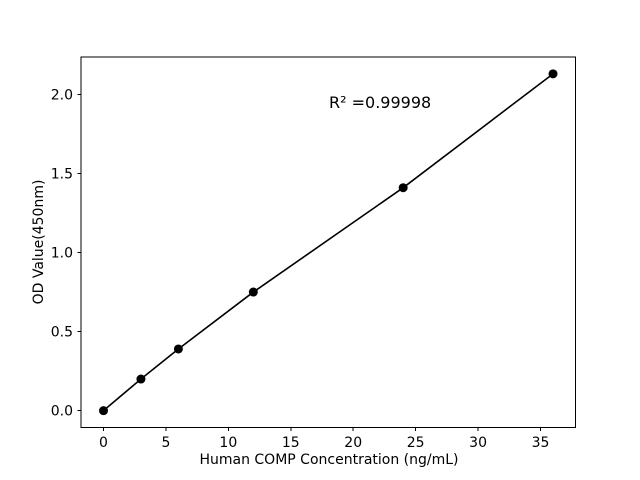 This screenshot has height=480, width=640. Describe the element at coordinates (541, 443) in the screenshot. I see `x-tick-label: 35` at that location.